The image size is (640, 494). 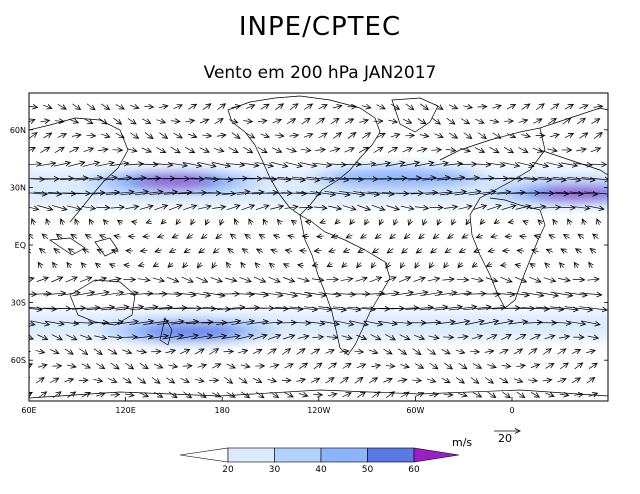 What do you see at coordinates (320, 73) in the screenshot?
I see `map-subtitle: Vento em 200 hPa JAN2017` at bounding box center [320, 73].